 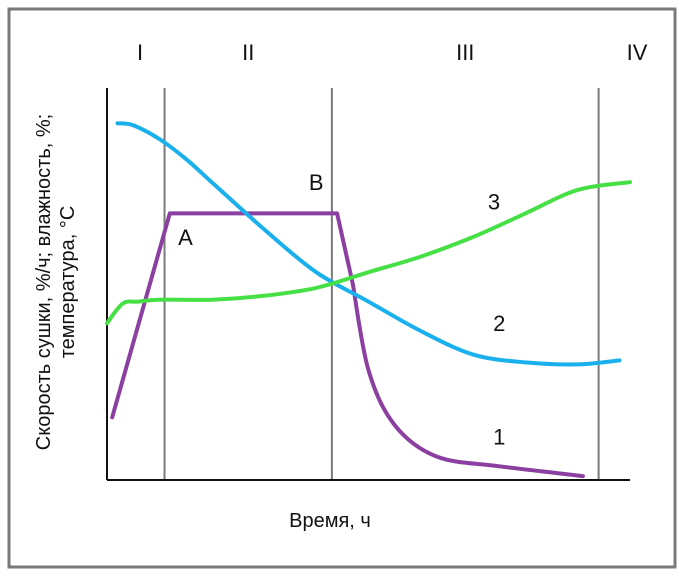 What do you see at coordinates (140, 52) in the screenshot?
I see `zone-label-1: I` at bounding box center [140, 52].